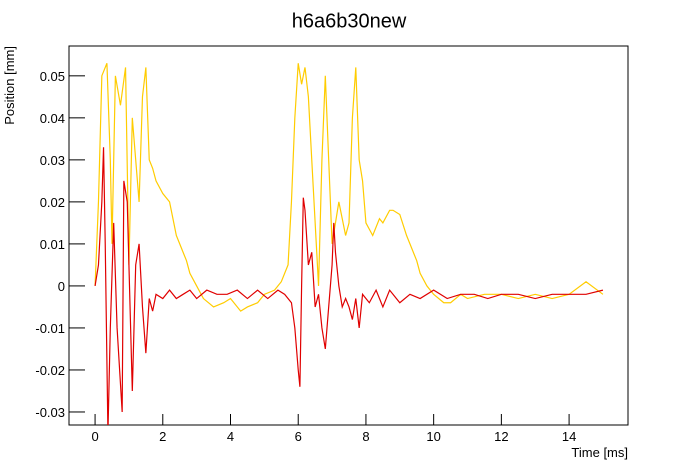 This screenshot has height=474, width=698. Describe the element at coordinates (50, 328) in the screenshot. I see `y-tick-label: -0.01` at that location.